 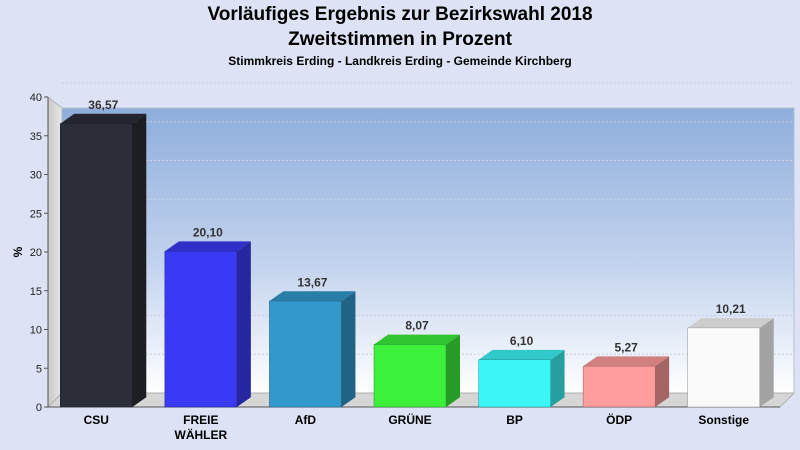 I want to click on x-tick-label-line: CSU, so click(x=96, y=420).